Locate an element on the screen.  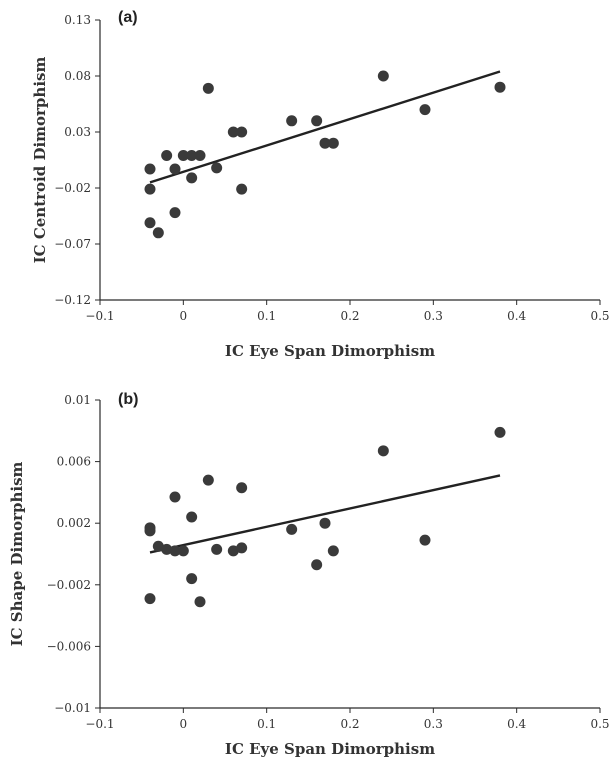
y-tick-label: −0.002 is located at coordinates (69, 585).